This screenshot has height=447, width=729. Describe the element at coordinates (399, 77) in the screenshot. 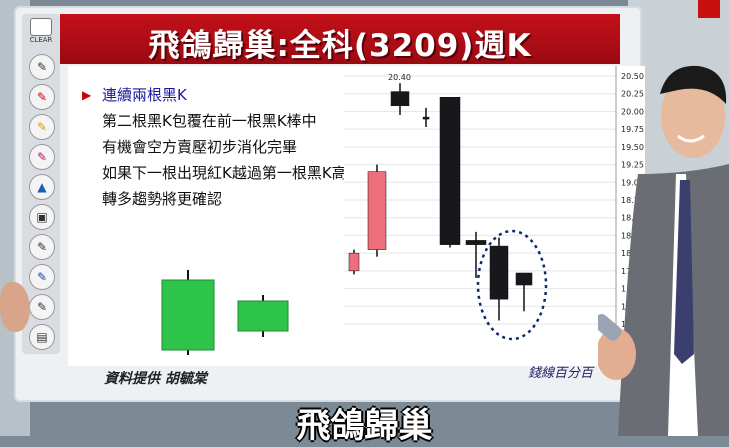

I see `high-price-label: 20.40` at that location.